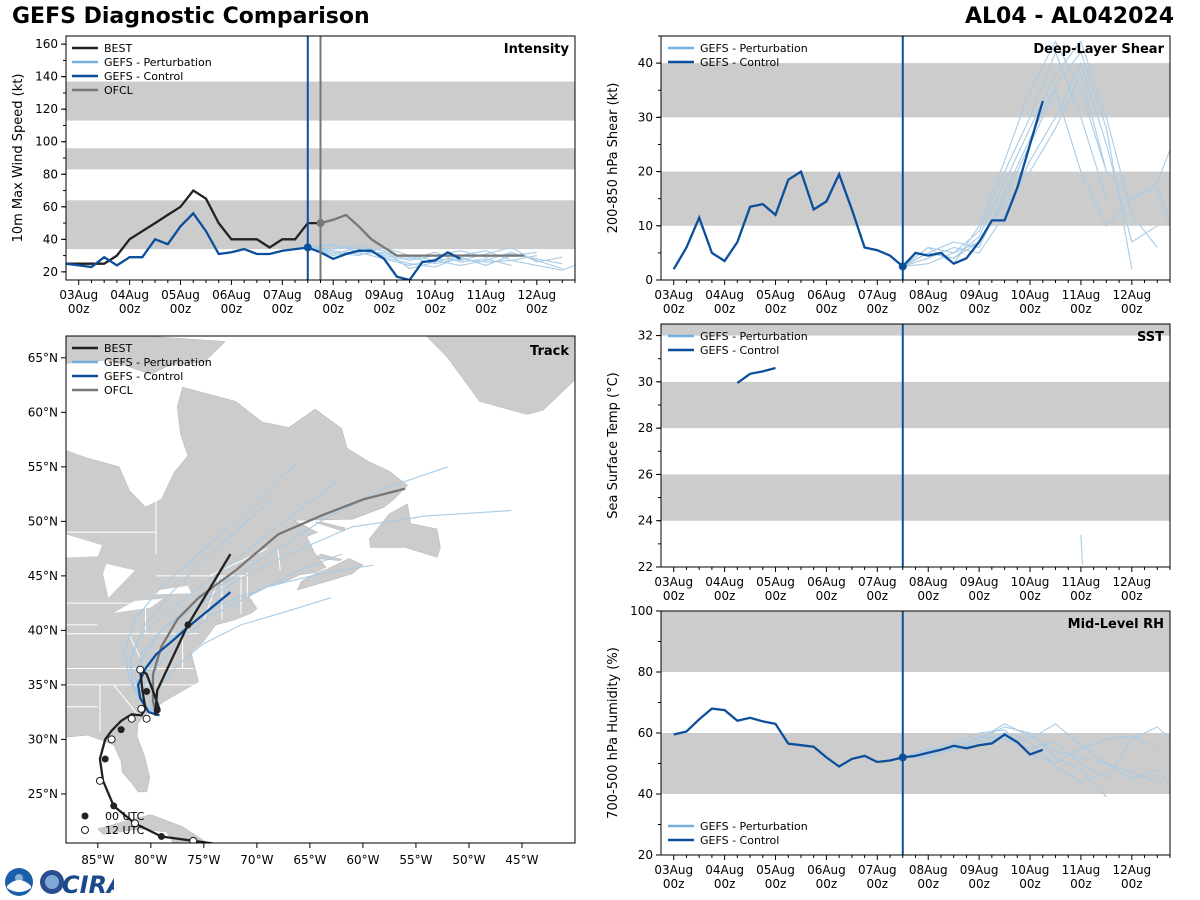  Describe the element at coordinates (330, 574) in the screenshot. I see `track-land-nova-scotia` at that location.